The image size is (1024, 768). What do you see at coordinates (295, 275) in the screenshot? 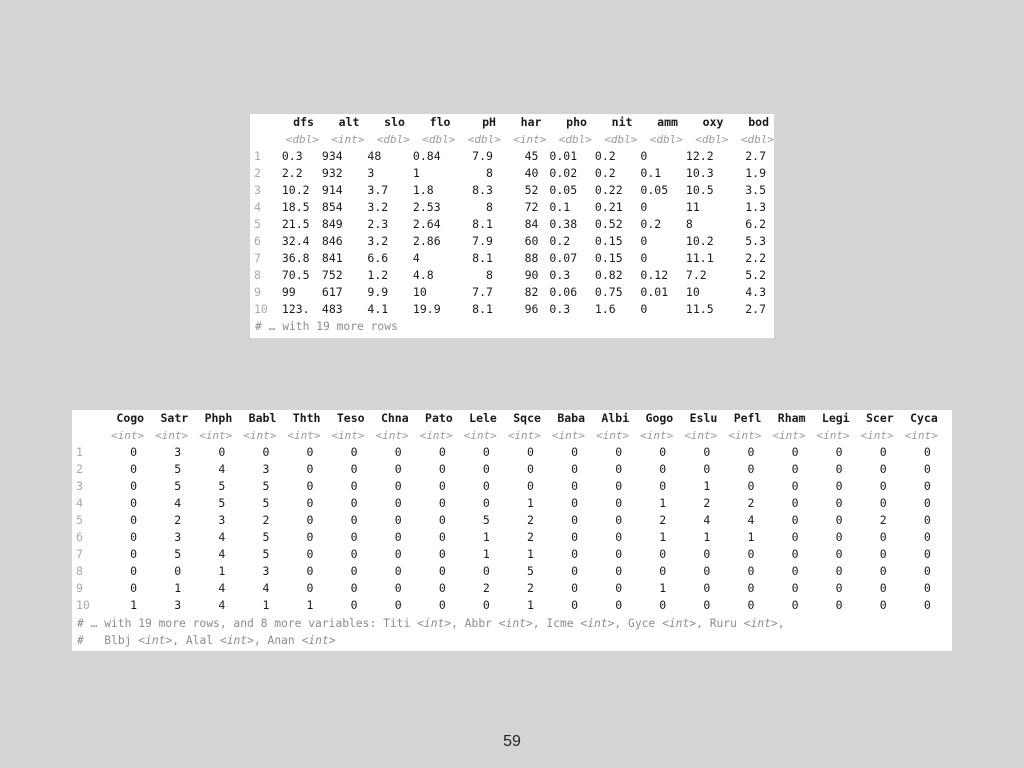
I see `table-cell: 70.5` at bounding box center [295, 275].